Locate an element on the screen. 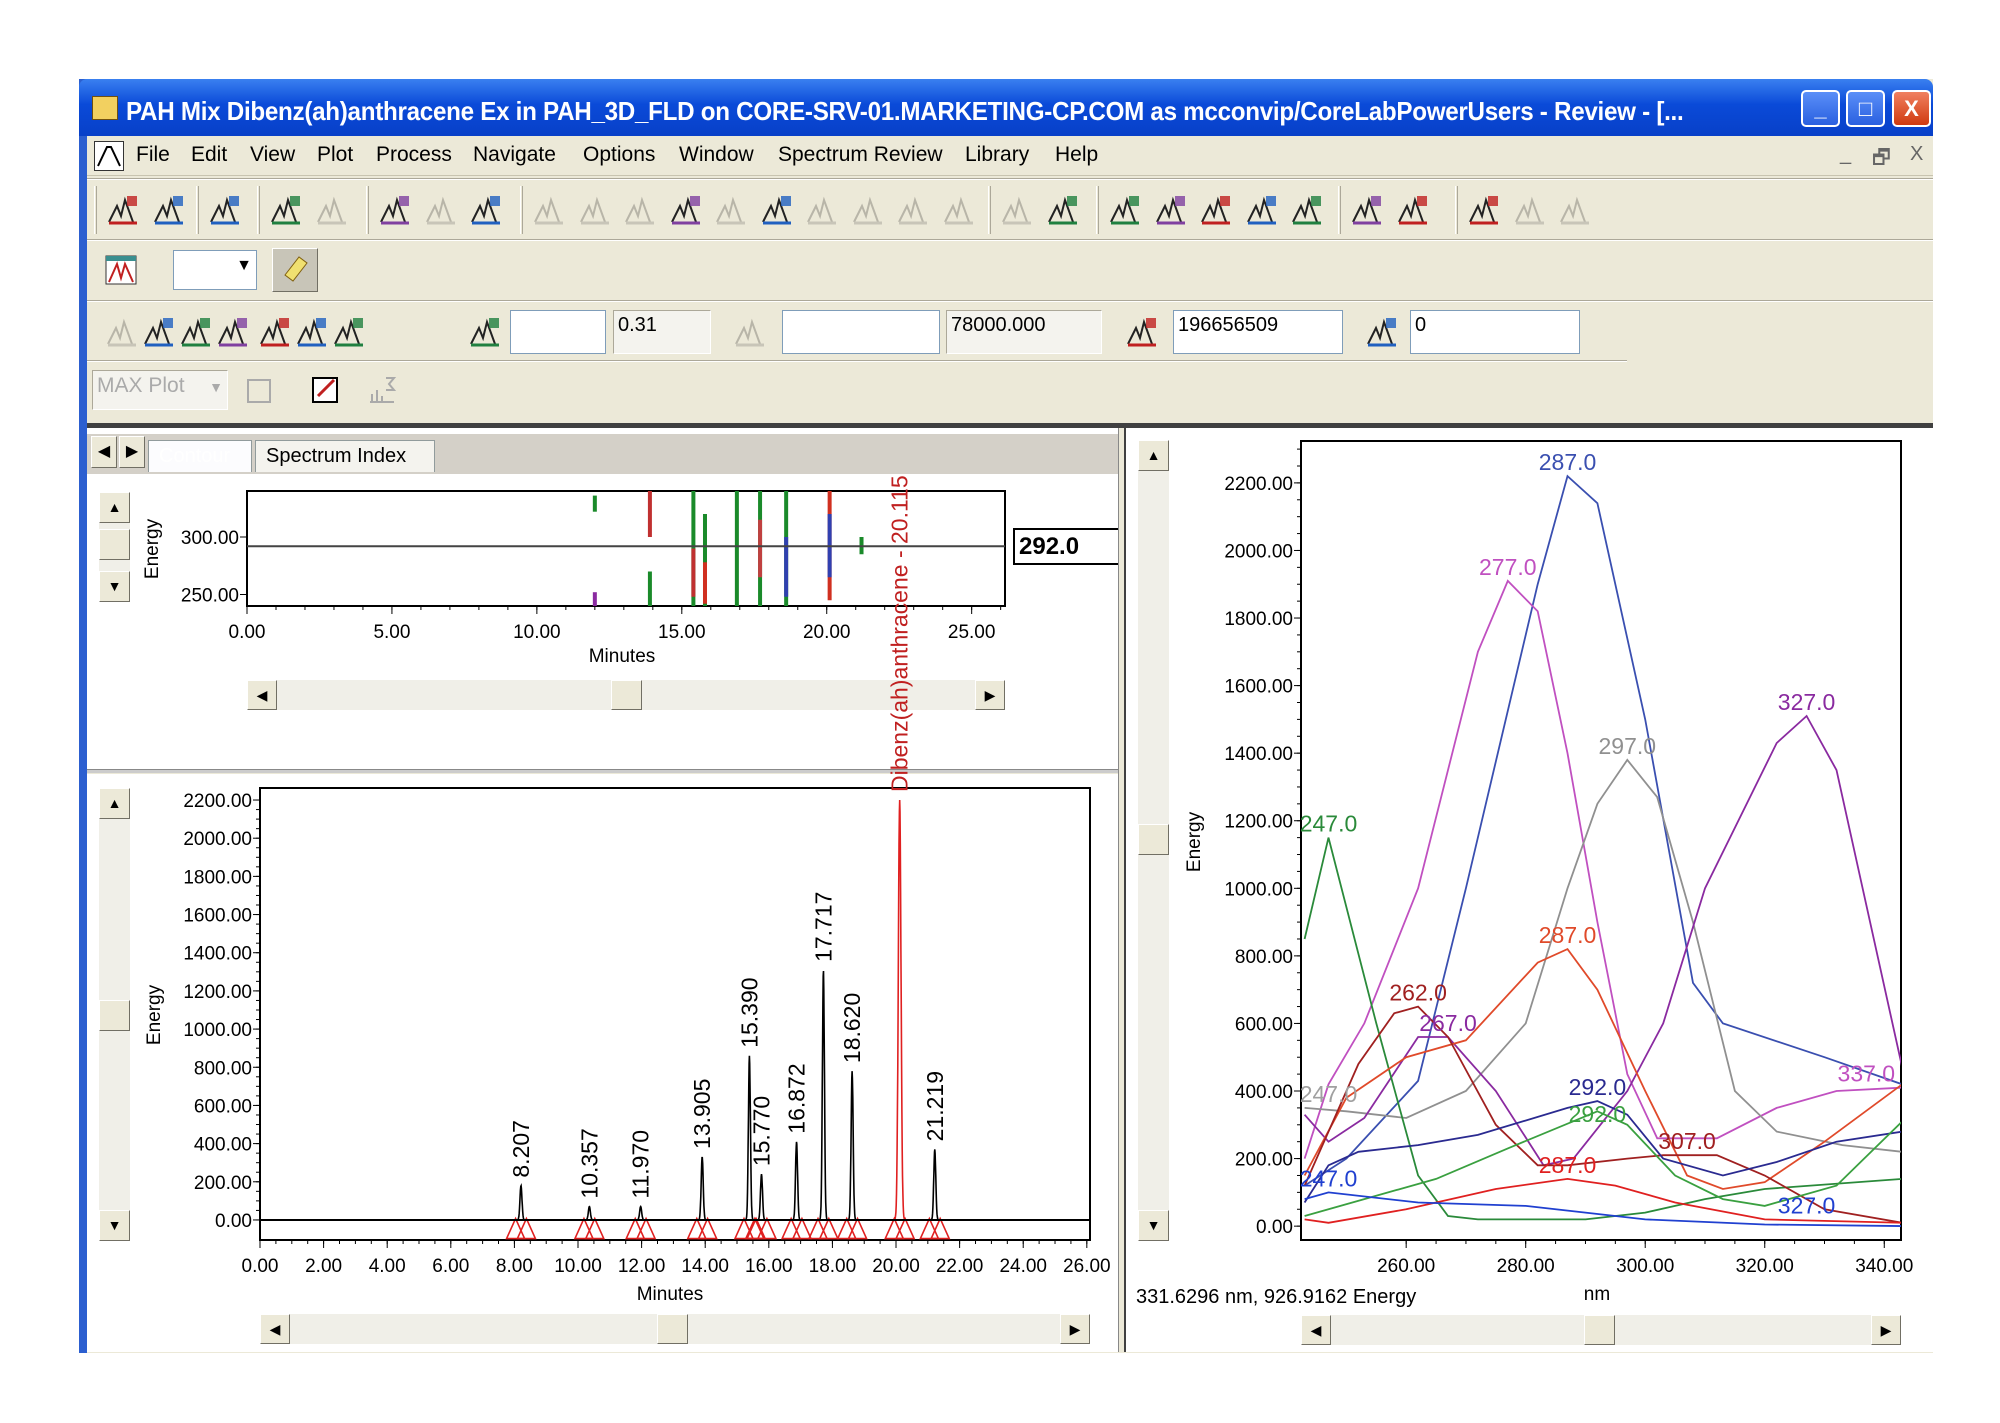 The height and width of the screenshot is (1423, 2000). help-pointer-button is located at coordinates (1412, 210).